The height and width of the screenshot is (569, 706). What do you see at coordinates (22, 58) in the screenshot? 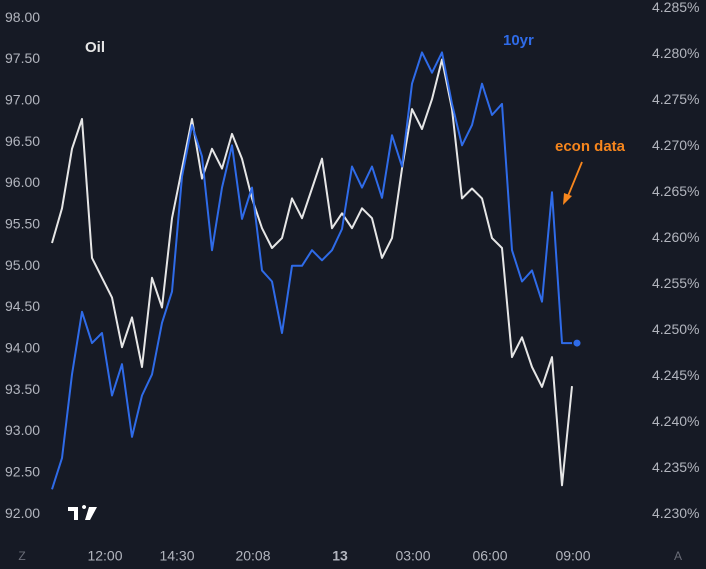
I see `y-tick-label: 97.50` at bounding box center [22, 58].